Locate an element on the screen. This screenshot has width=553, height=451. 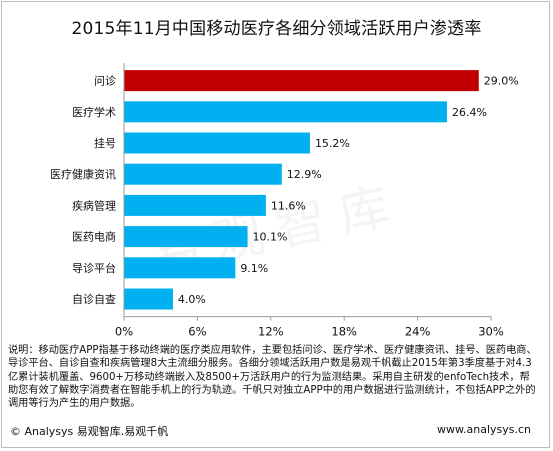
x-tick-label: 18% is located at coordinates (344, 332).